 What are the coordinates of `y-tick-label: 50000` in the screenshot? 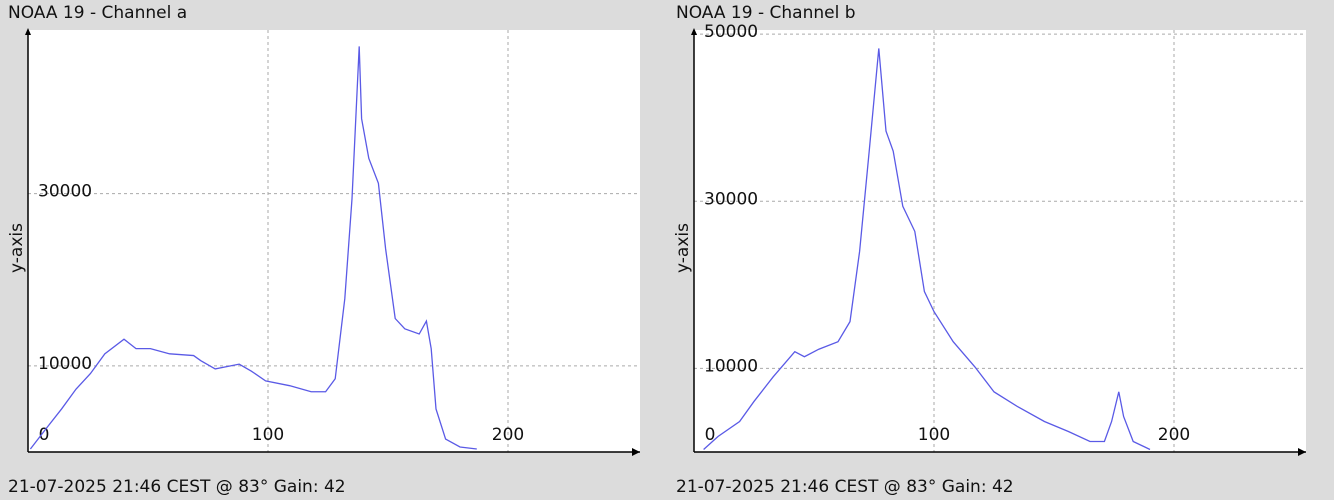 It's located at (731, 32).